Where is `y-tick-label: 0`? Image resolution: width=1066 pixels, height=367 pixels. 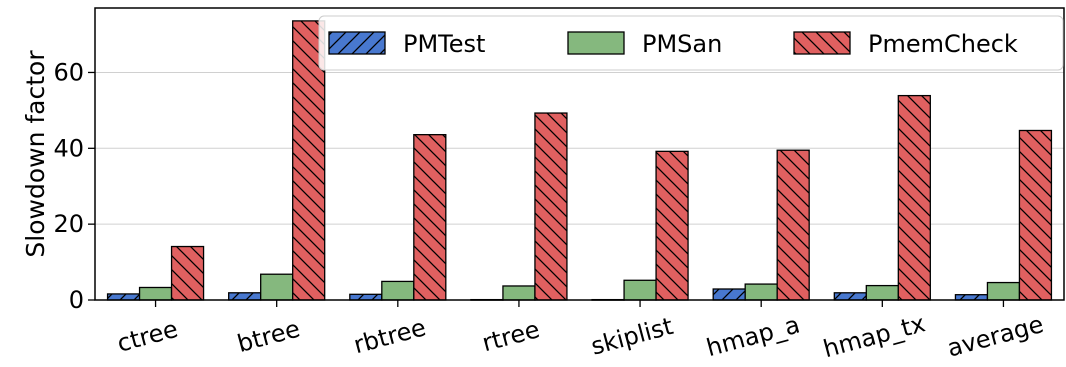 y-tick-label: 0 is located at coordinates (76, 300).